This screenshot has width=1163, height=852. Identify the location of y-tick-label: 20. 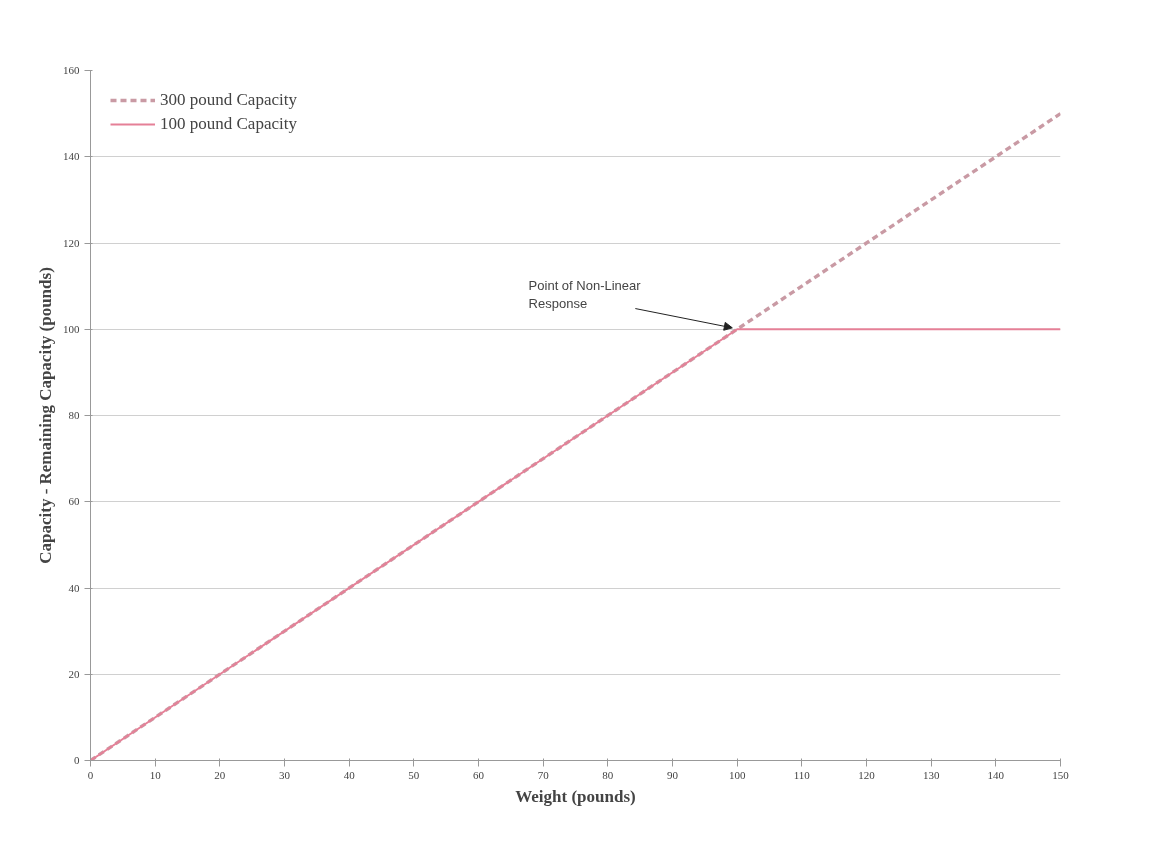
(74, 673).